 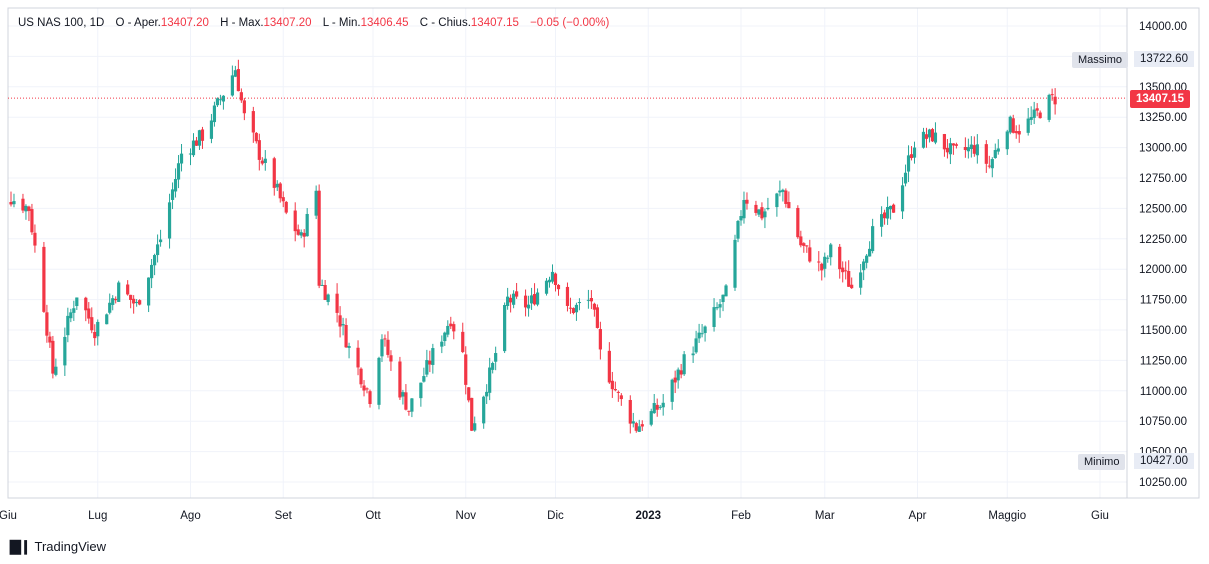 I want to click on x-tick-label: Nov, so click(x=466, y=516).